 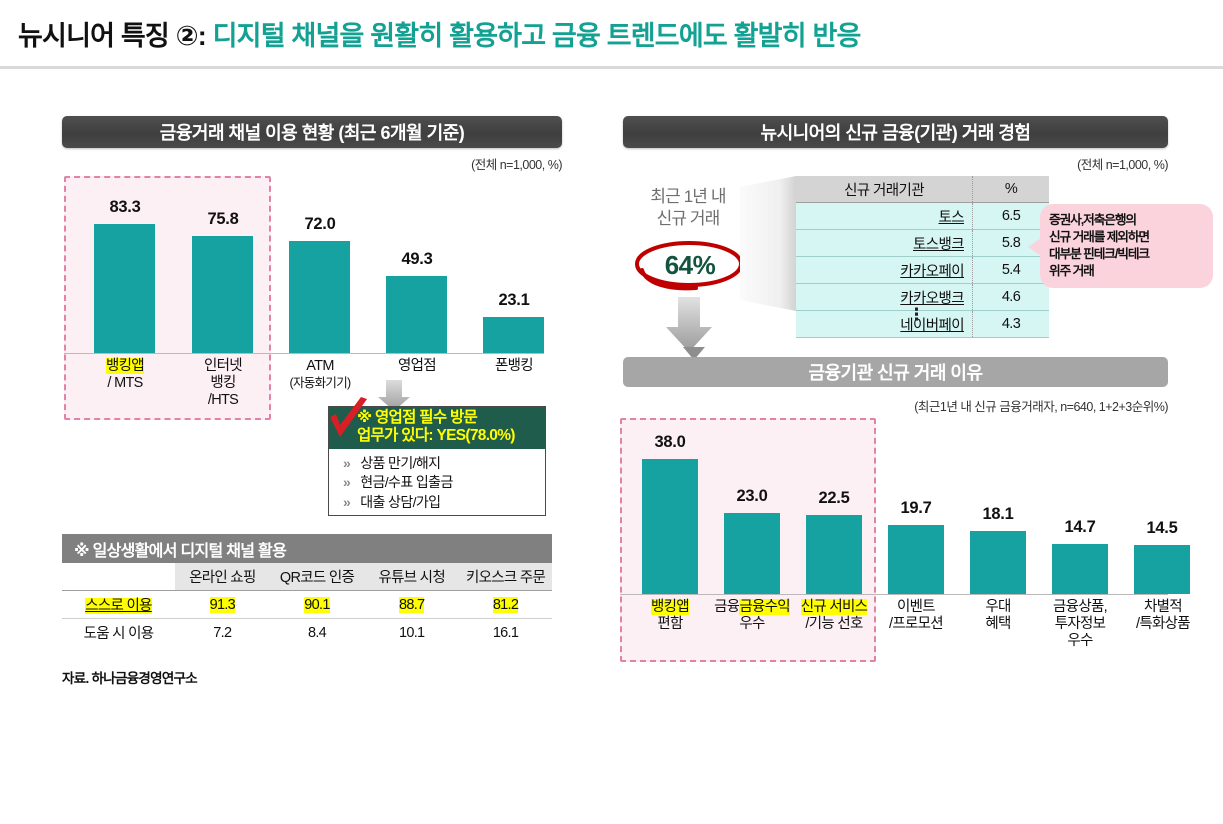 I want to click on table-more-indicator: ⋮, so click(x=916, y=314).